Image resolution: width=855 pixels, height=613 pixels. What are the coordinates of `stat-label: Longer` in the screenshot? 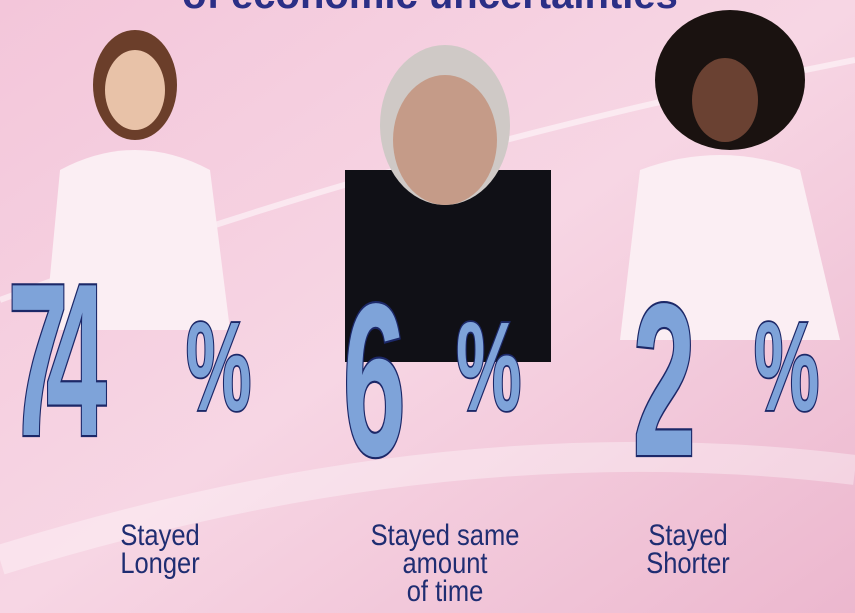 It's located at (159, 562).